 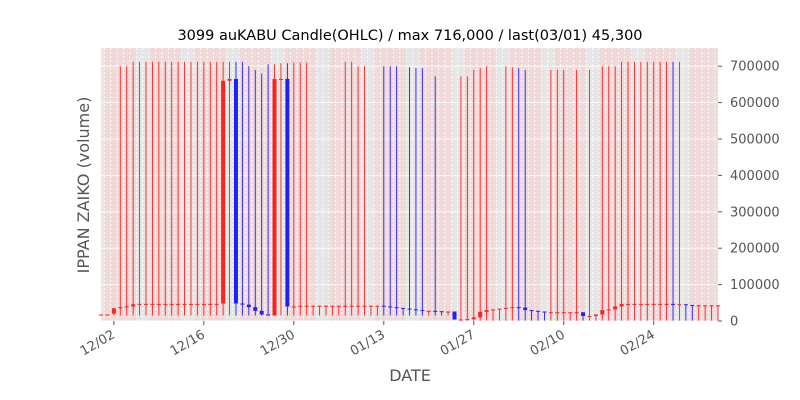 What do you see at coordinates (734, 322) in the screenshot?
I see `y-tick-label: 0` at bounding box center [734, 322].